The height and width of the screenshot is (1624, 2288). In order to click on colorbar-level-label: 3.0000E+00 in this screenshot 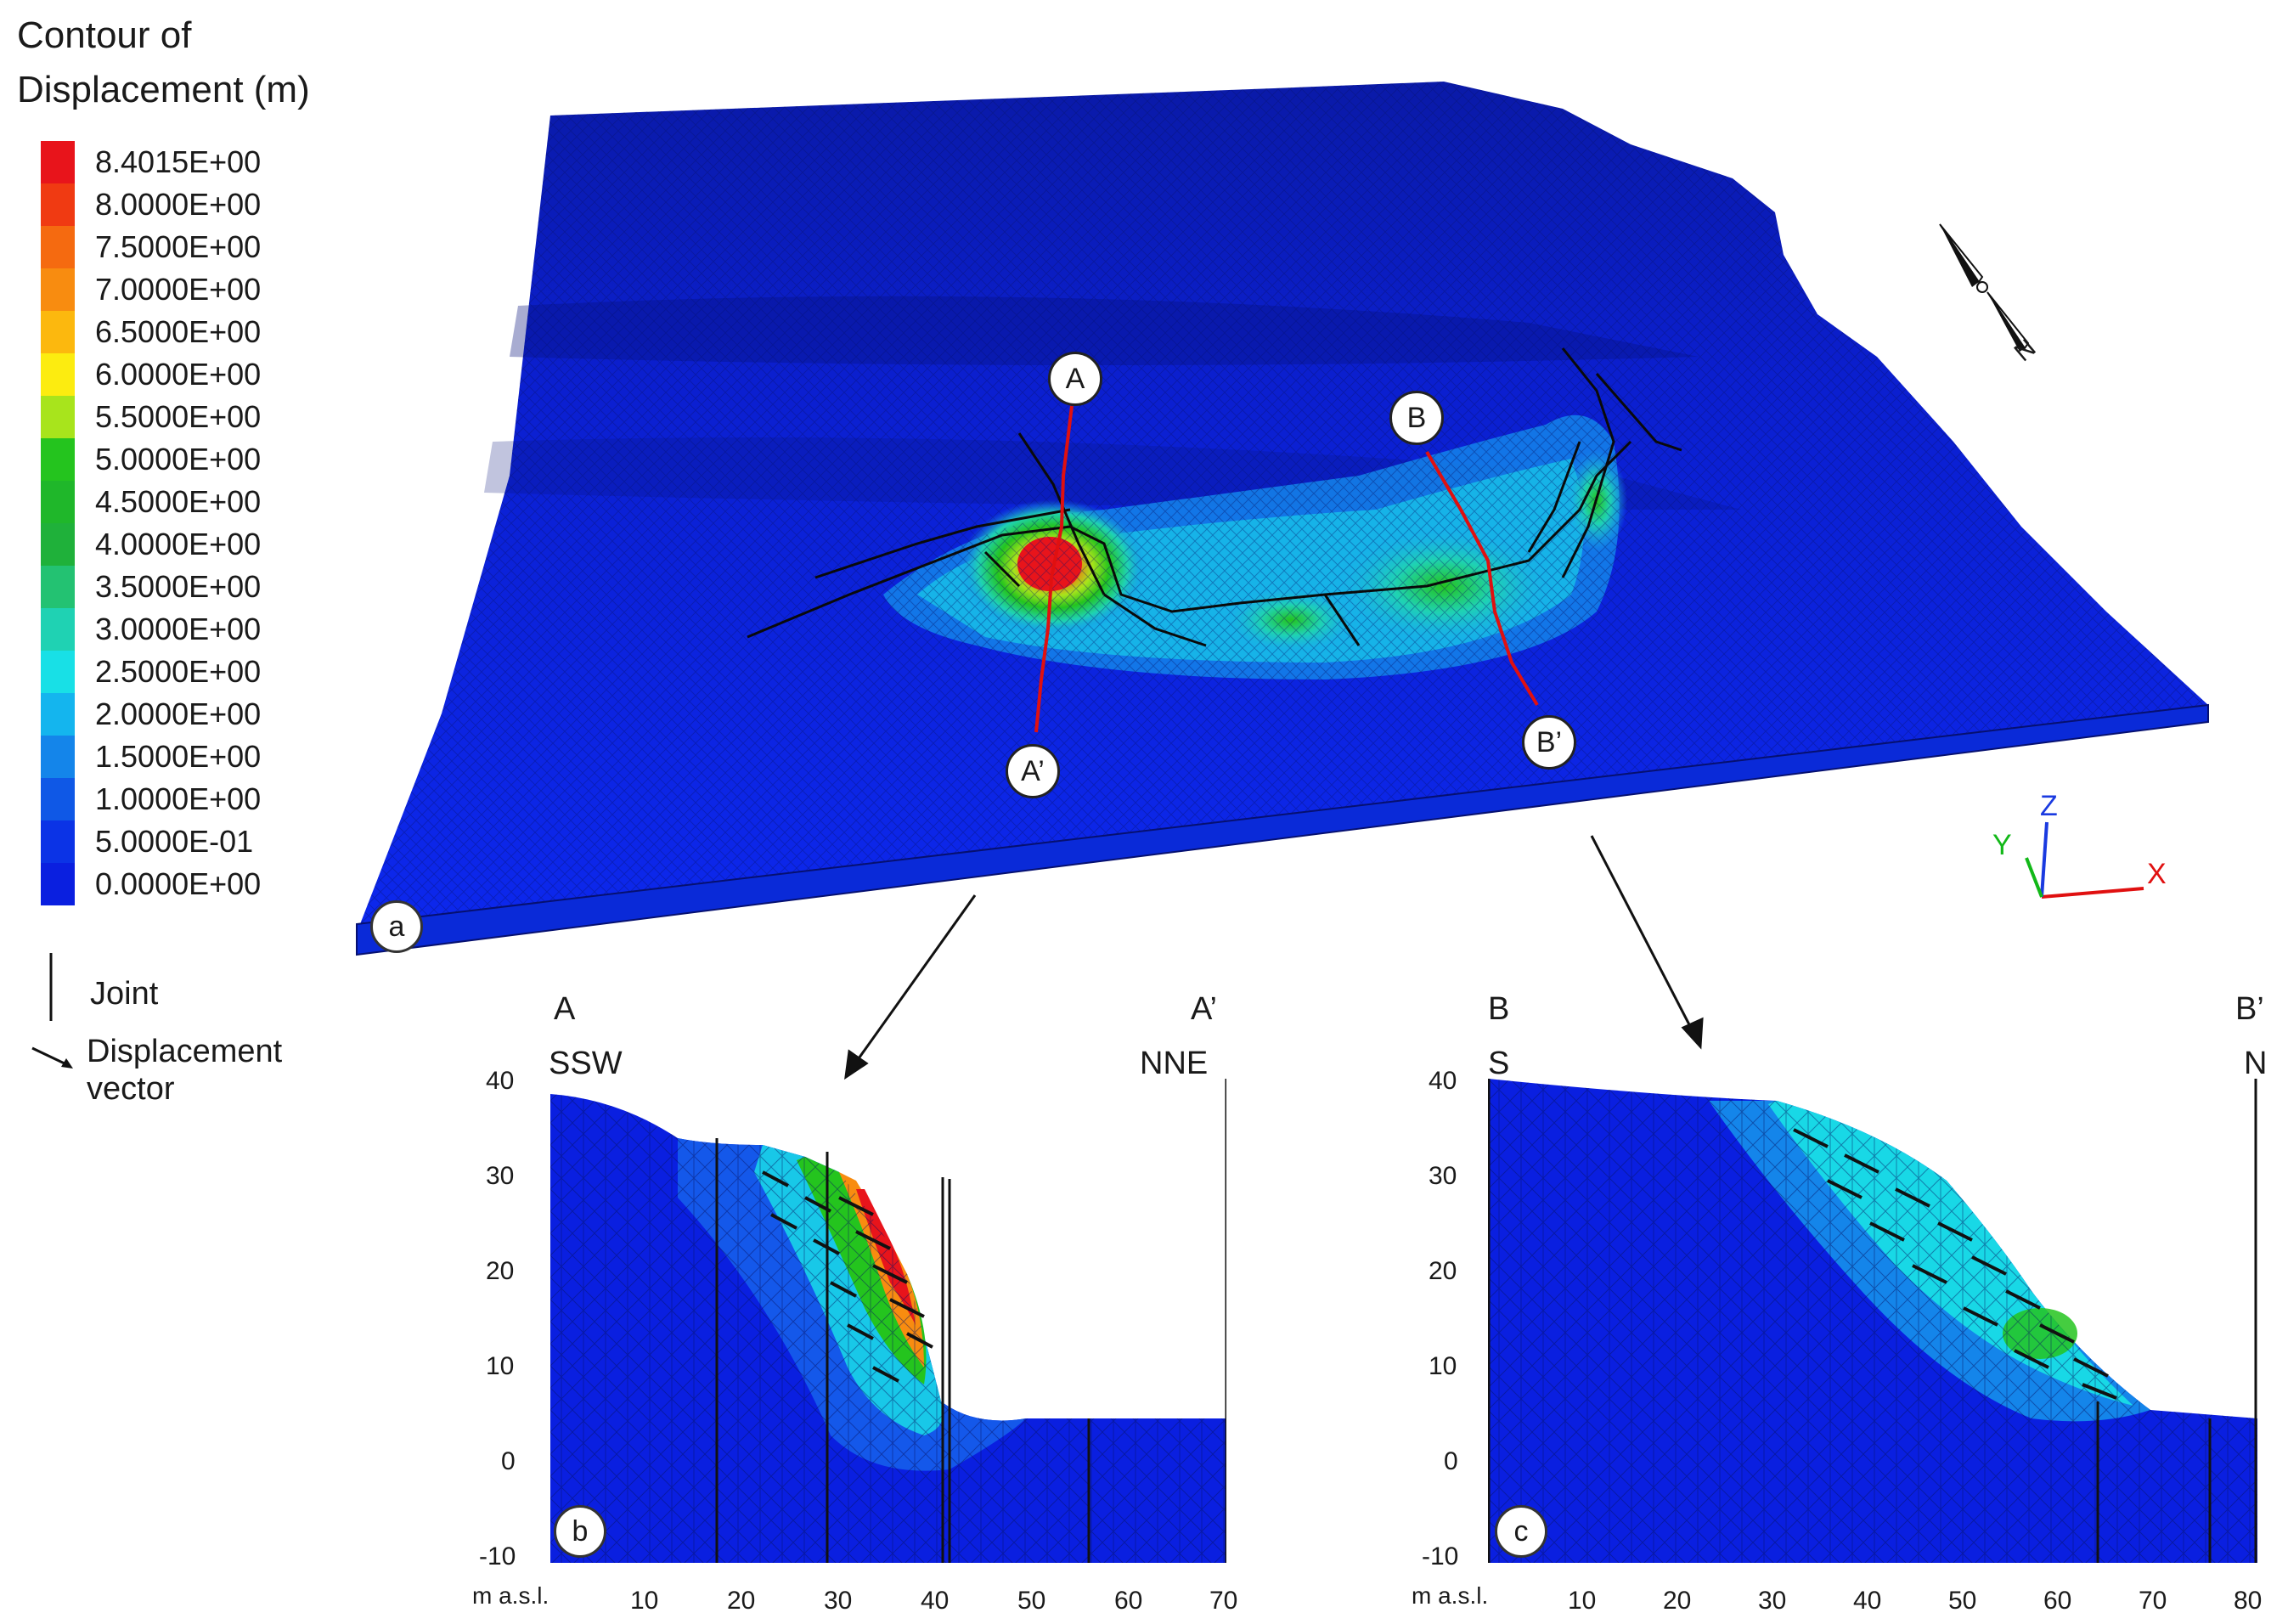, I will do `click(179, 629)`.